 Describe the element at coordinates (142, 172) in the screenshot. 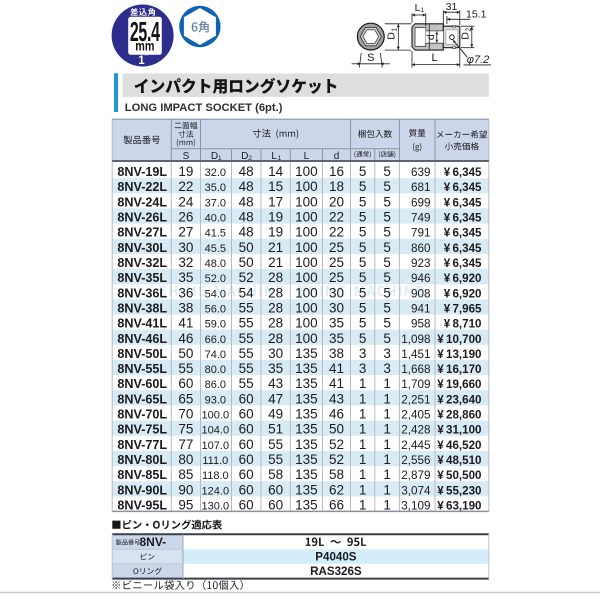

I see `svg-text: 8NV-19L` at that location.